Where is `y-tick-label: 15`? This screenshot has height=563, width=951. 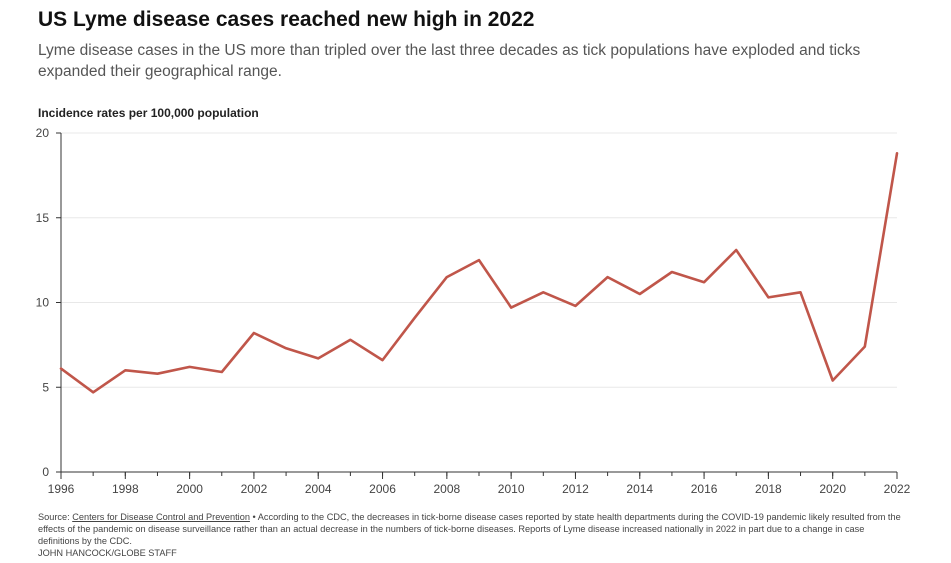 y-tick-label: 15 is located at coordinates (43, 218).